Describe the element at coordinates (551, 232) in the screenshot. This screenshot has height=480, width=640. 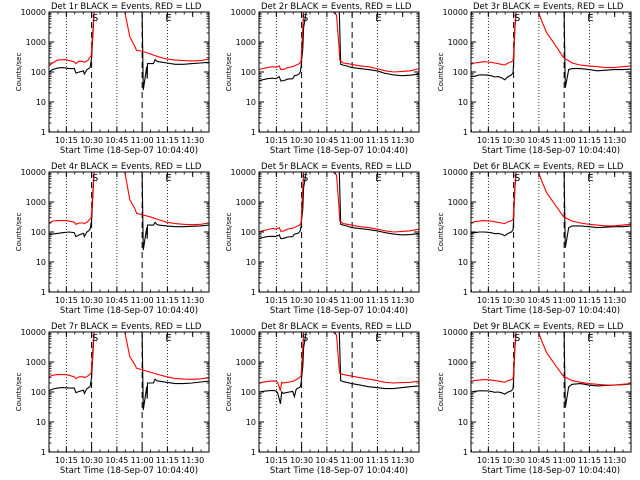
I see `plot-frame` at that location.